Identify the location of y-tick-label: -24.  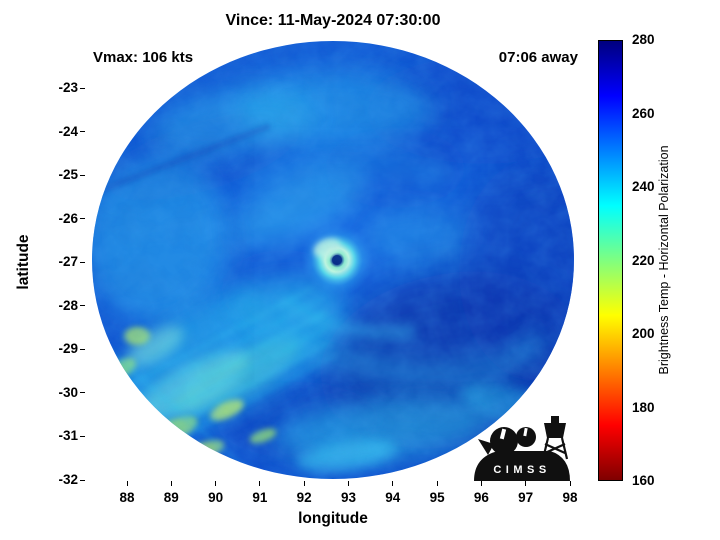
(68, 131).